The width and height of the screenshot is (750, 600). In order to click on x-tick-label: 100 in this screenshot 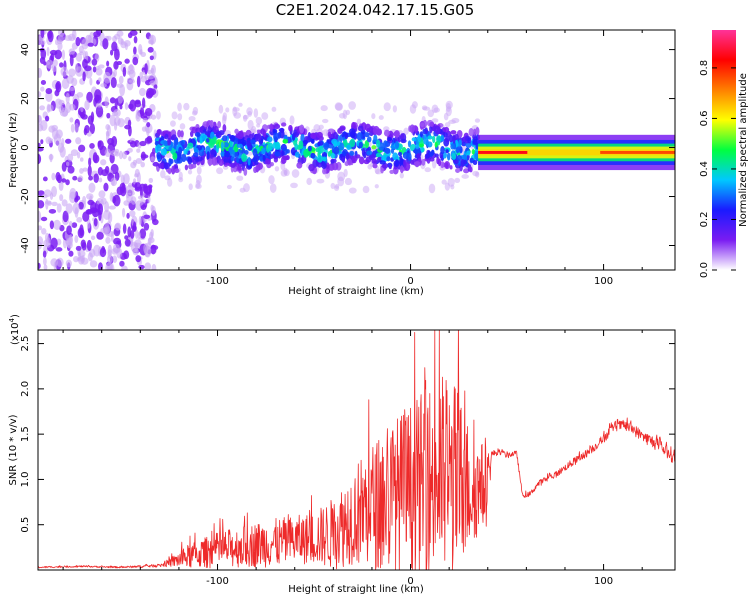, I will do `click(603, 581)`.